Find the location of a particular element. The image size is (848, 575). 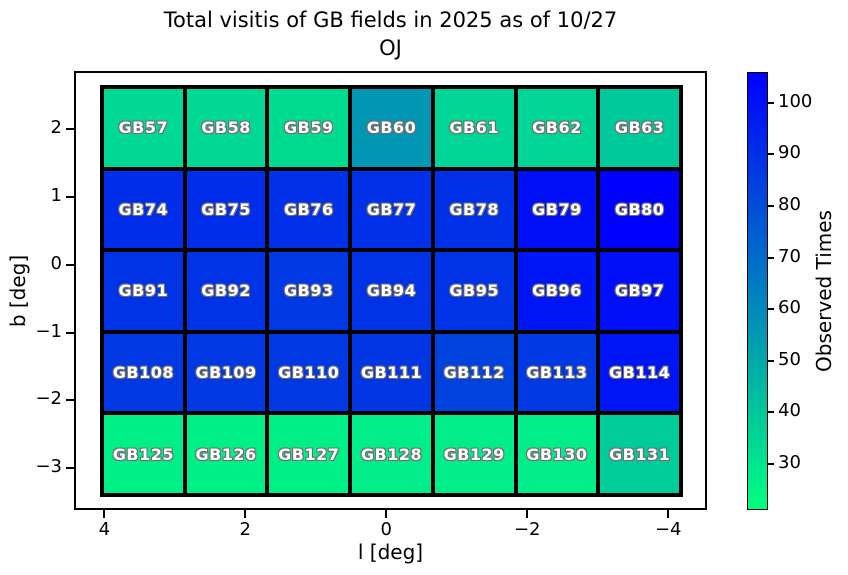

field-label: GB76 is located at coordinates (308, 209).